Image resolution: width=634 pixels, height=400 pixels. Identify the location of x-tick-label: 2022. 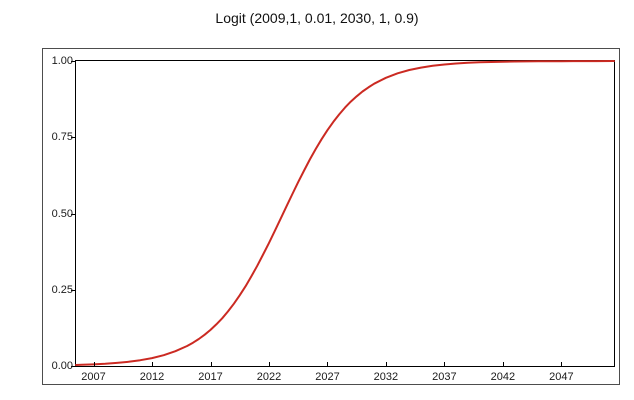
(269, 377).